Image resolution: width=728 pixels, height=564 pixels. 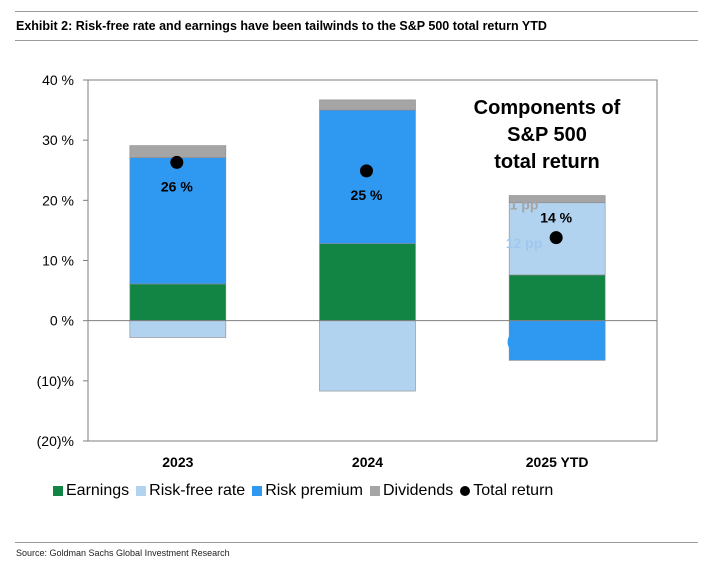 What do you see at coordinates (356, 40) in the screenshot?
I see `title-rule` at bounding box center [356, 40].